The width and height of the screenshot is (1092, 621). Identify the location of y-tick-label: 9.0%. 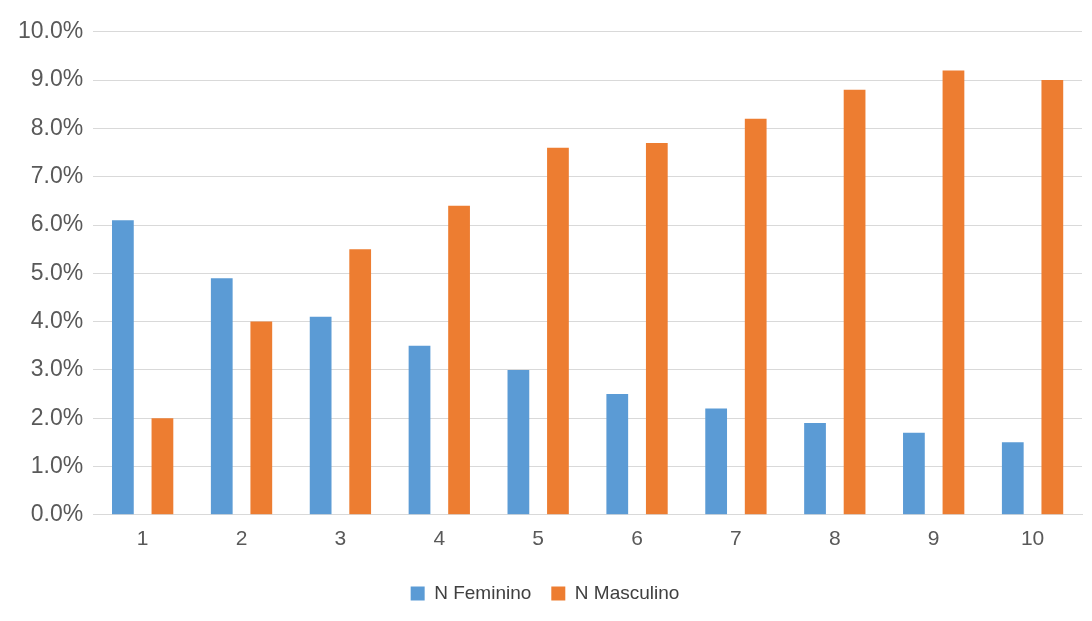
(57, 78).